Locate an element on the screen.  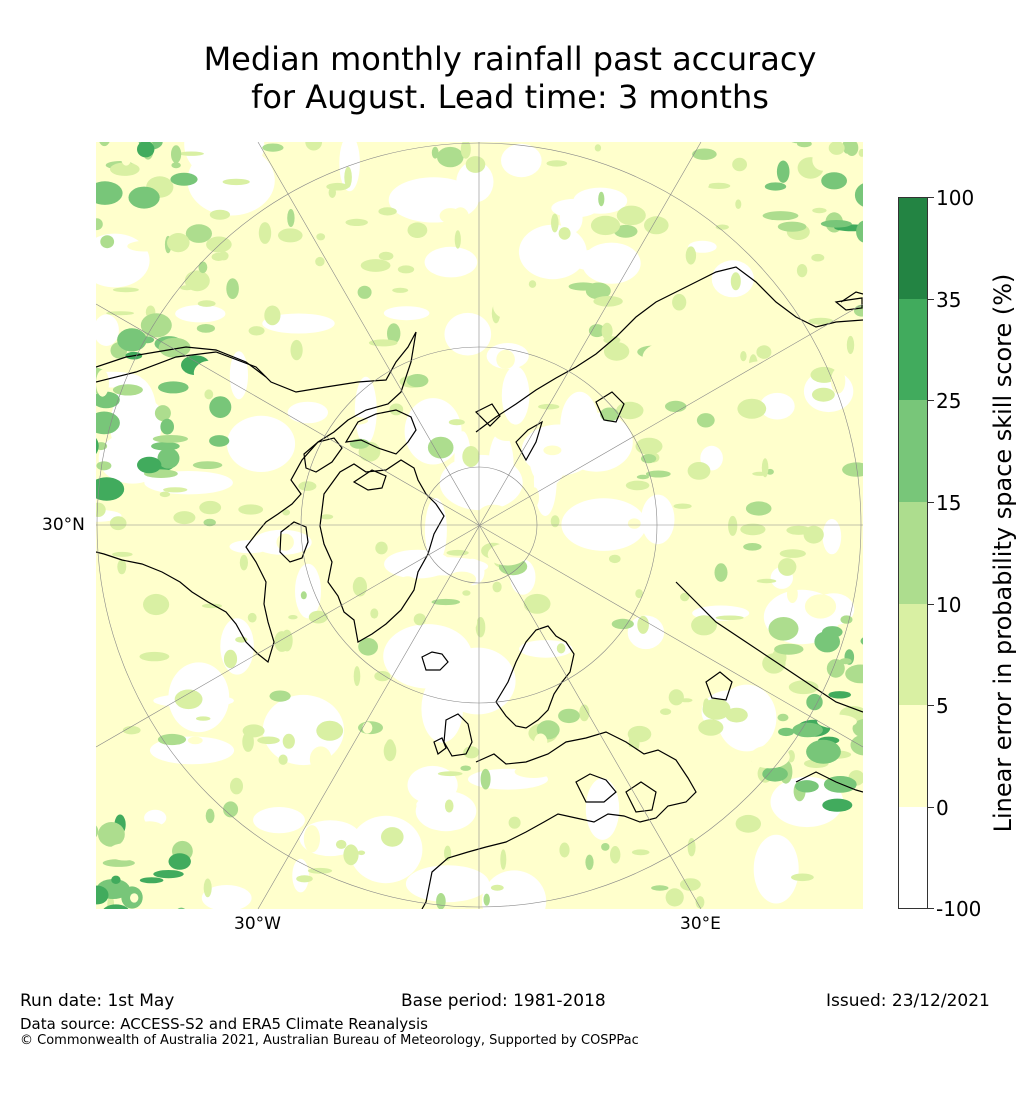
lat-label-30n: 30°N is located at coordinates (63, 525).